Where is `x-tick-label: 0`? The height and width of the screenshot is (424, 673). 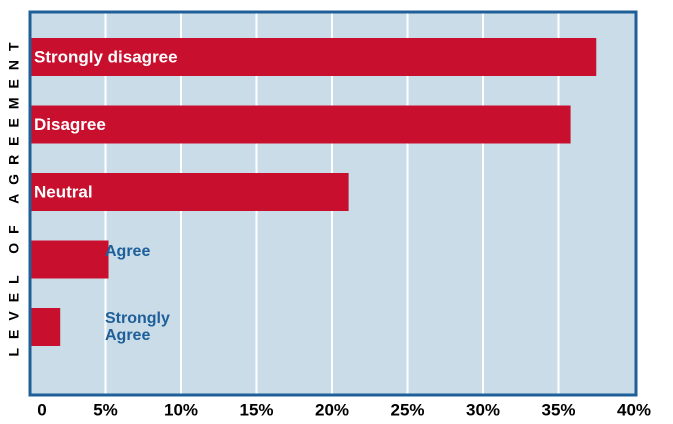
x-tick-label: 0 is located at coordinates (41, 409).